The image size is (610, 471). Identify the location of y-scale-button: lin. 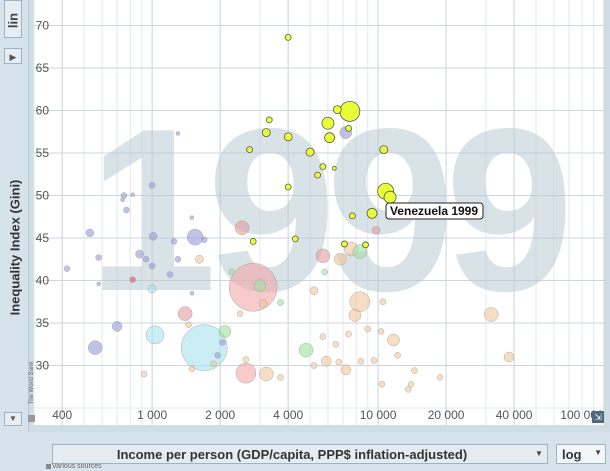
(13, 19).